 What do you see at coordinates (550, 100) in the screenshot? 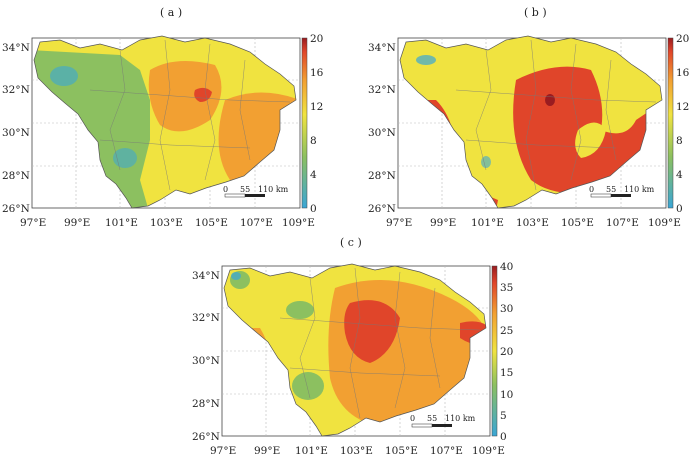
I see `field-darkred-spot` at bounding box center [550, 100].